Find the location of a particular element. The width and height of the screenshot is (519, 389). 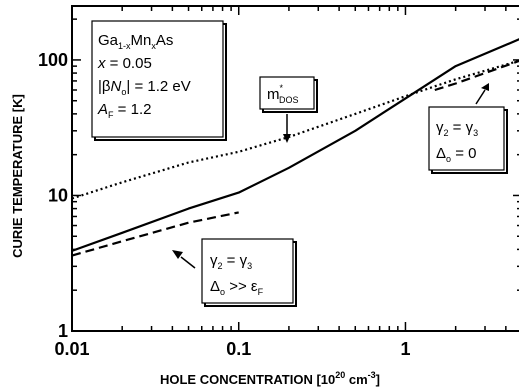

x-value-label: x = 0.05 is located at coordinates (124, 63).